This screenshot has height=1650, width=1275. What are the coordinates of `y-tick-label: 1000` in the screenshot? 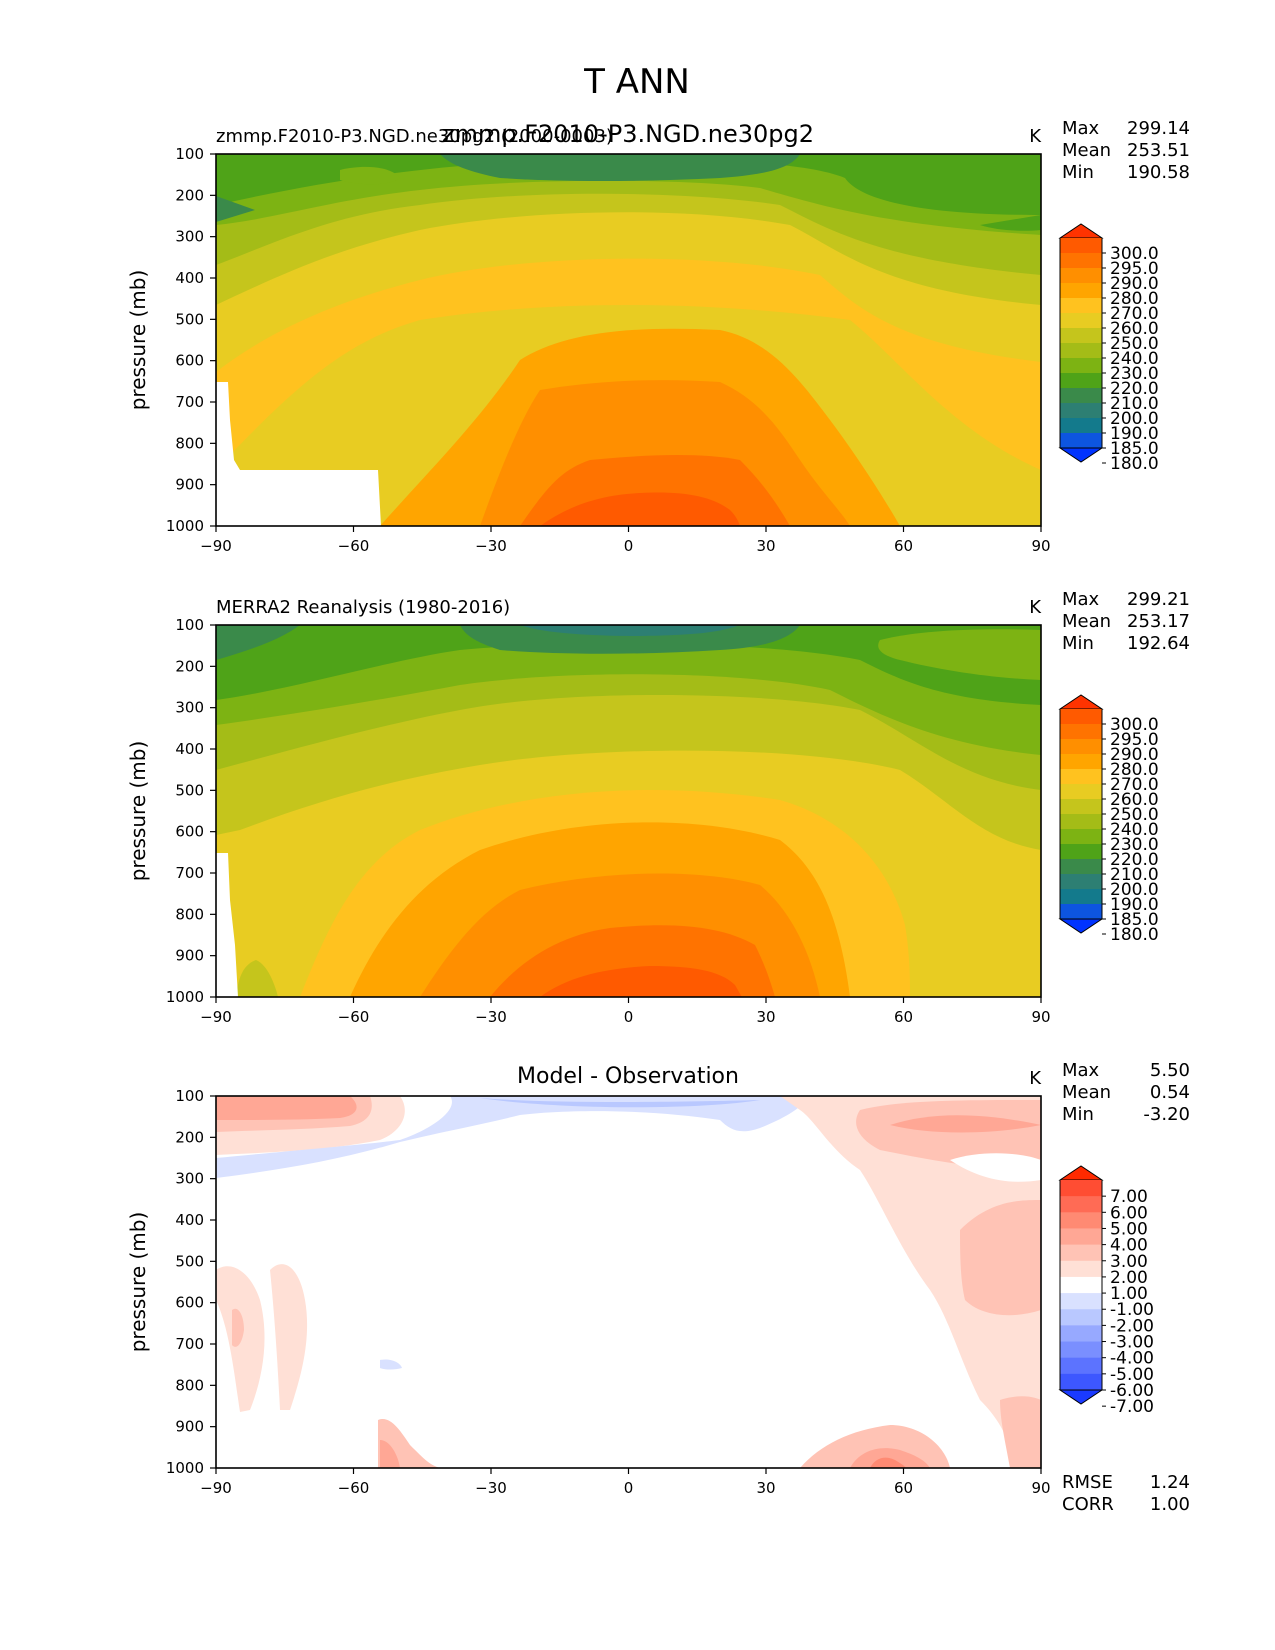 It's located at (185, 997).